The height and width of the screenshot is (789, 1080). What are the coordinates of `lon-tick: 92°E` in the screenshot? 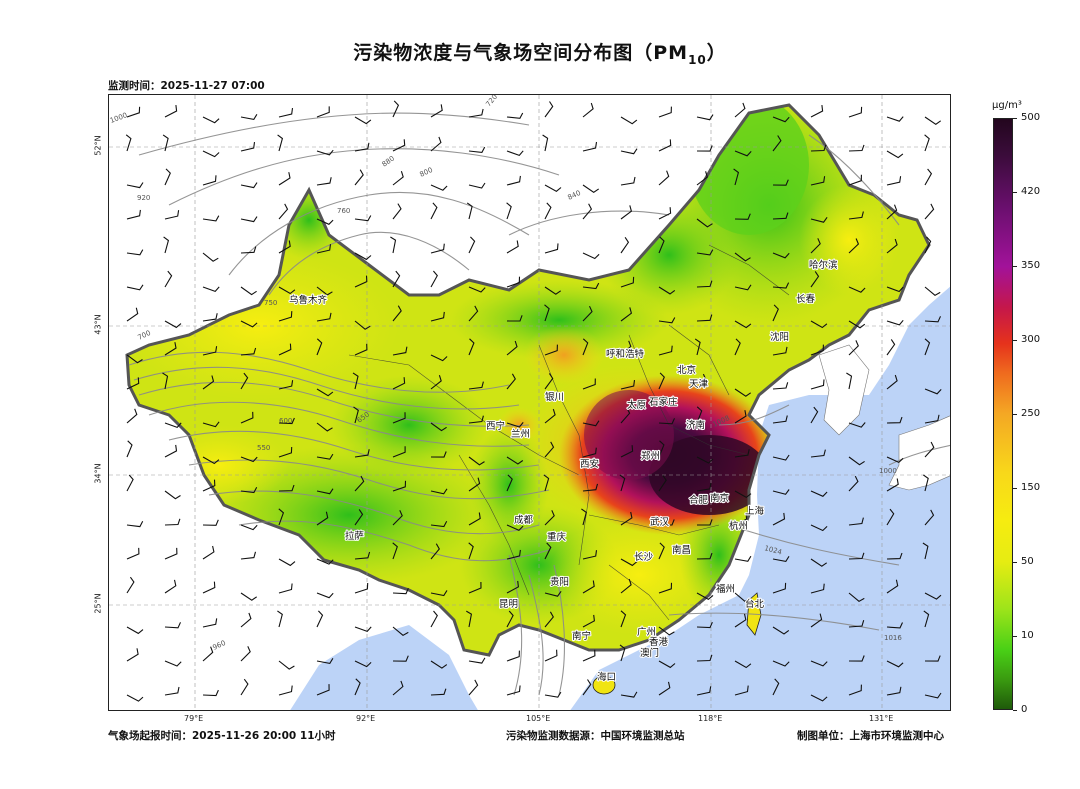 It's located at (366, 718).